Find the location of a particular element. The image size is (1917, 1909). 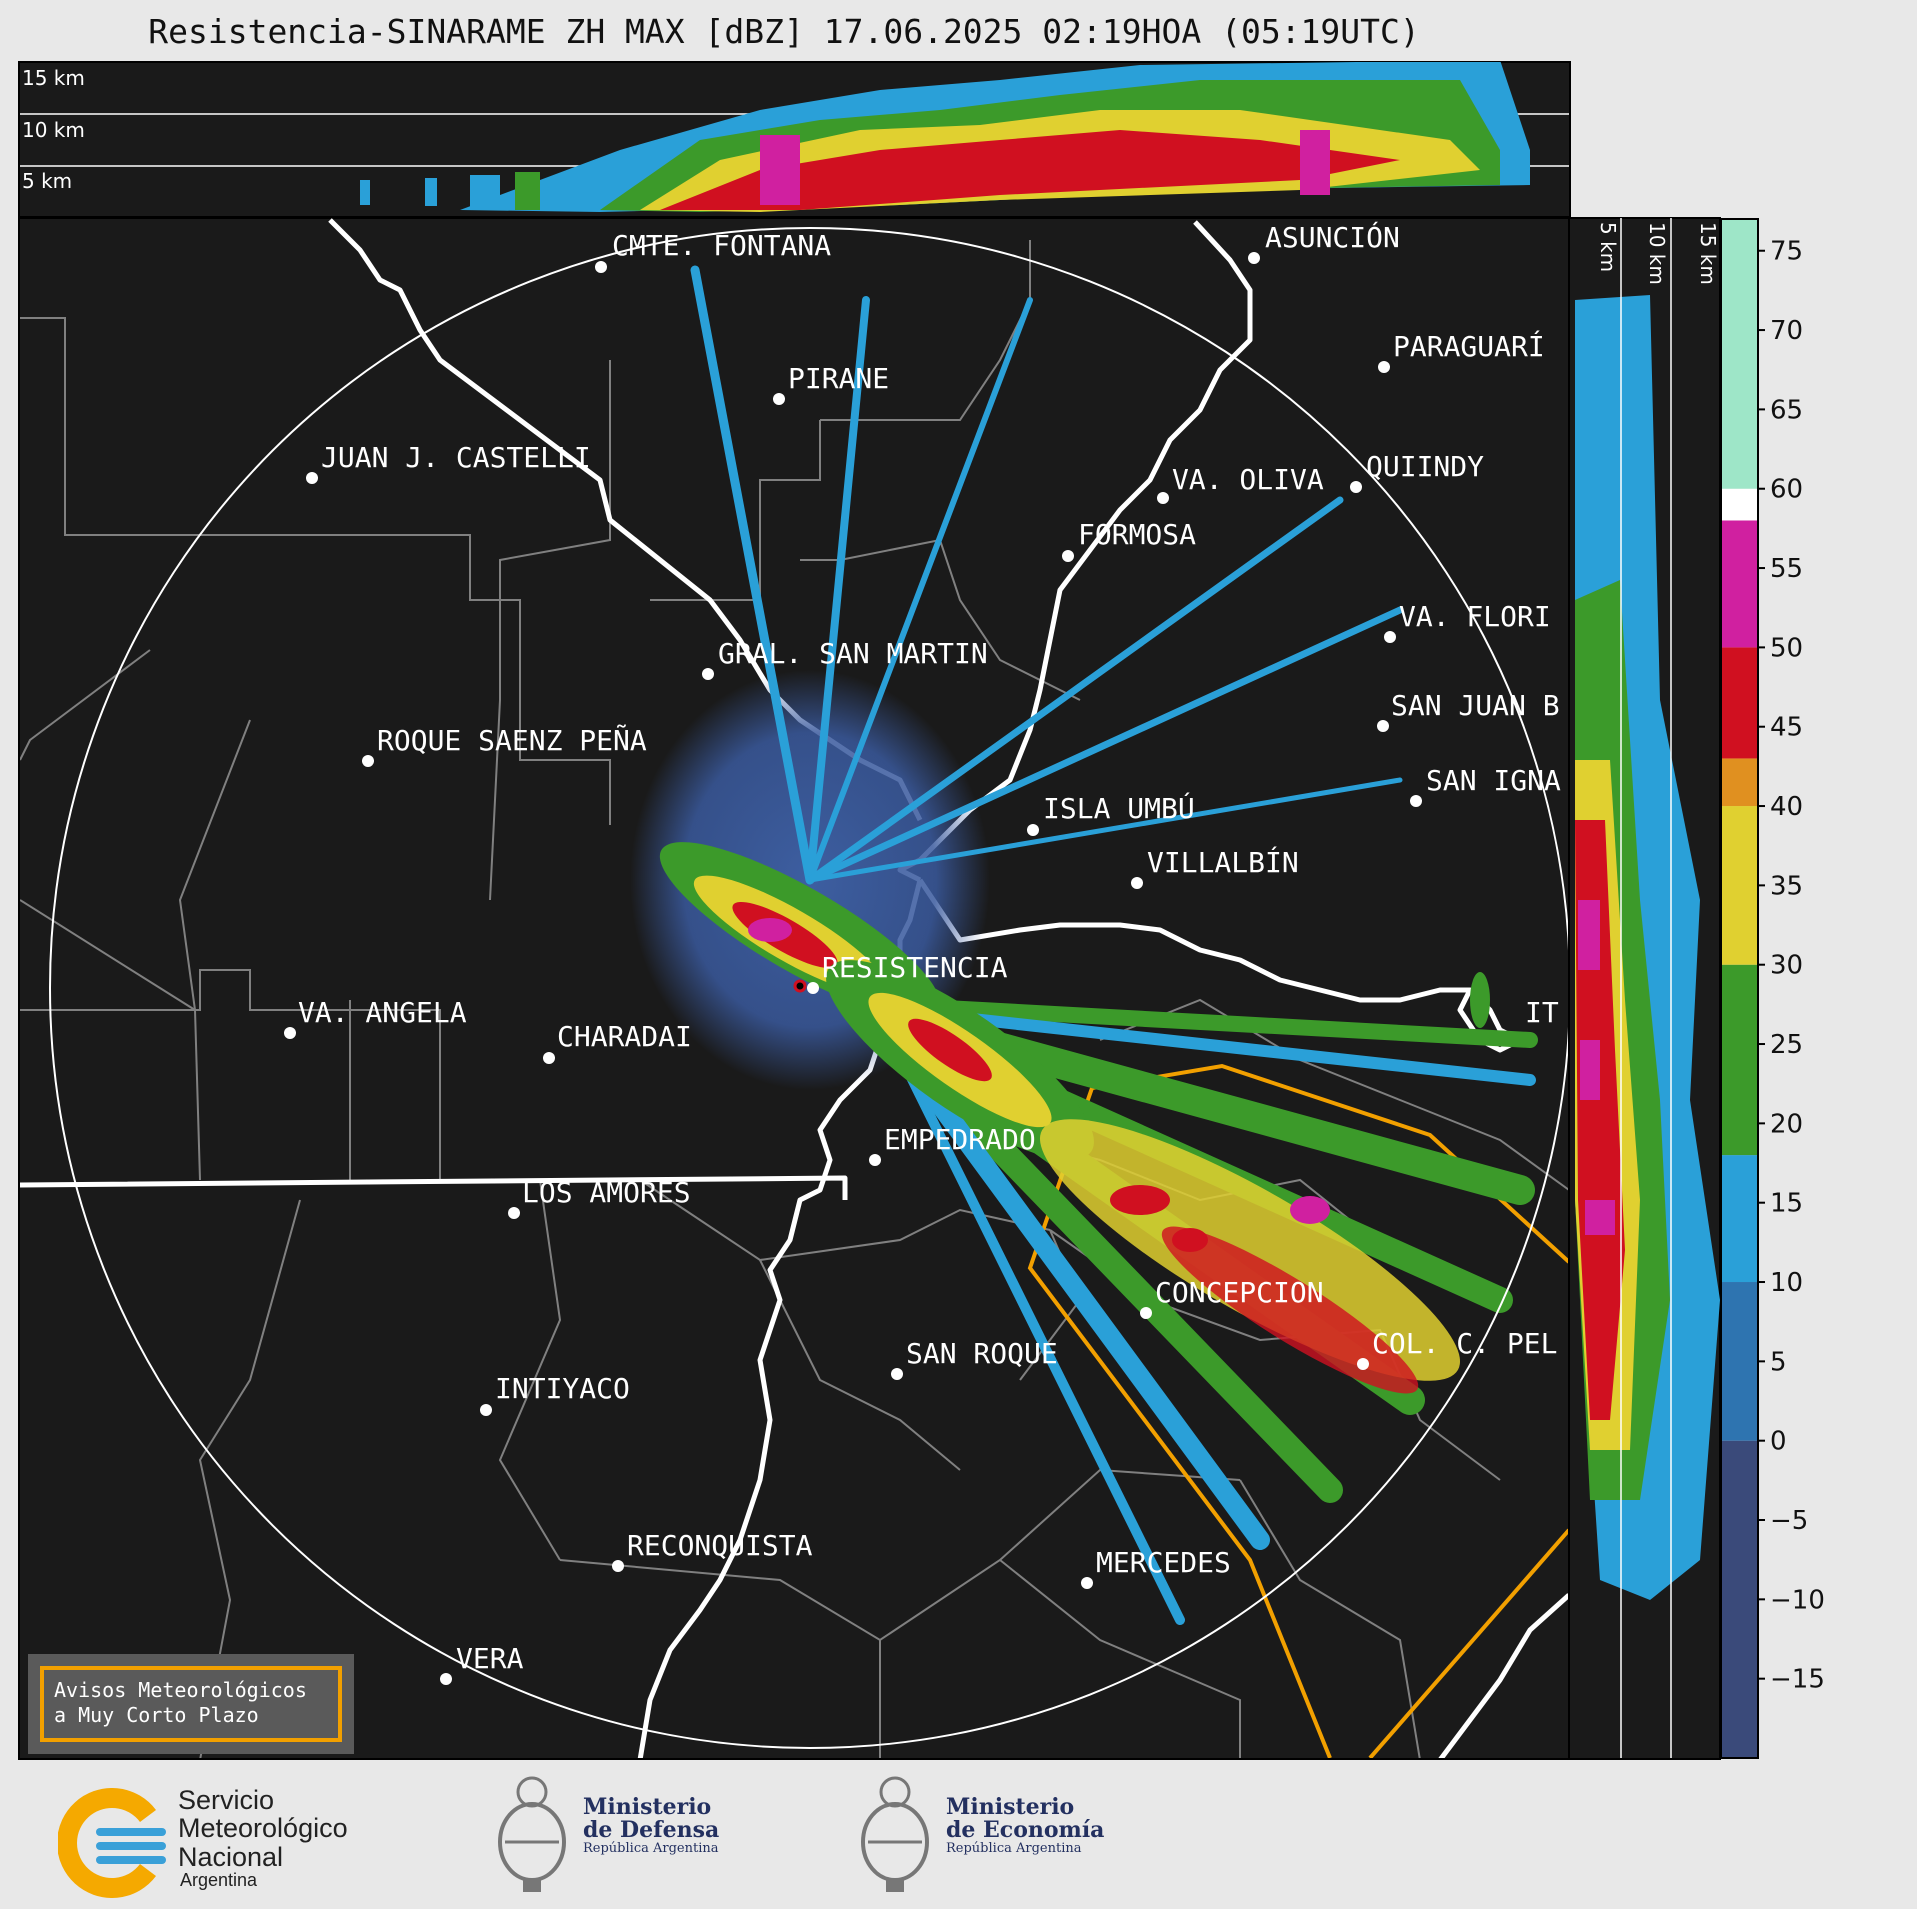

city-label: VILLALBÍN is located at coordinates (1223, 862).